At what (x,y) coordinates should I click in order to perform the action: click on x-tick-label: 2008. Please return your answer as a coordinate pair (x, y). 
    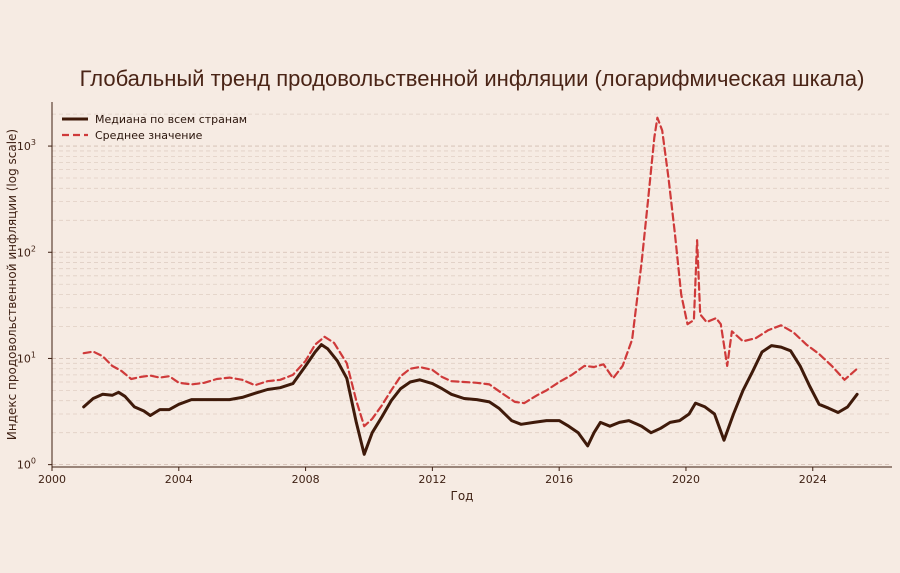
    Looking at the image, I should click on (306, 479).